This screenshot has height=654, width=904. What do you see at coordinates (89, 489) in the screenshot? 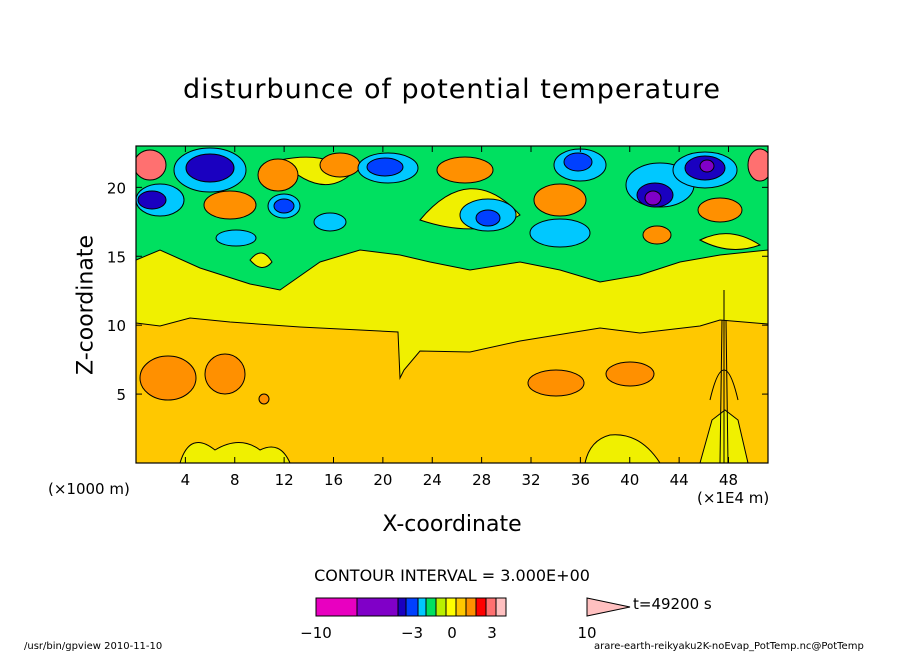
I see `y-axis-unit: (×1000 m)` at bounding box center [89, 489].